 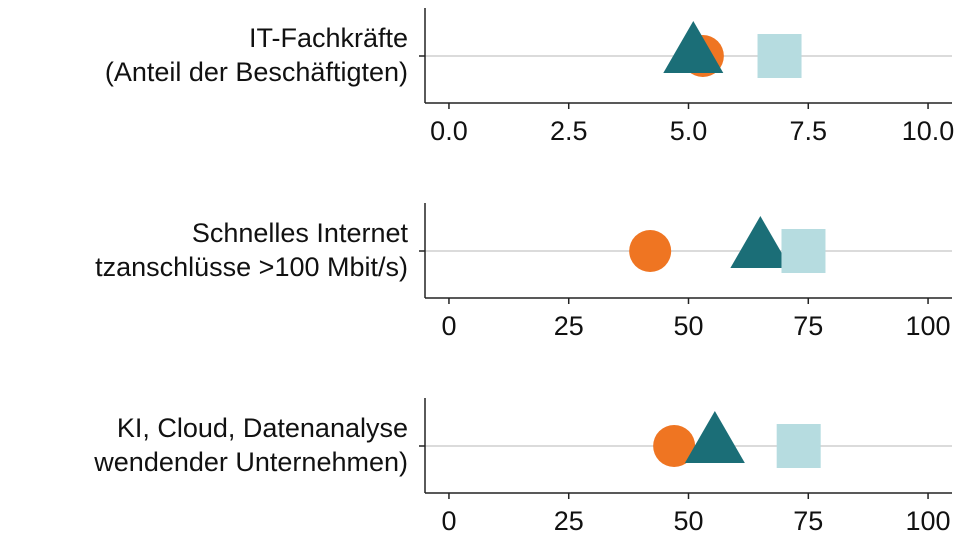 I want to click on category-label: IT-Fachkräfte, so click(x=328, y=38).